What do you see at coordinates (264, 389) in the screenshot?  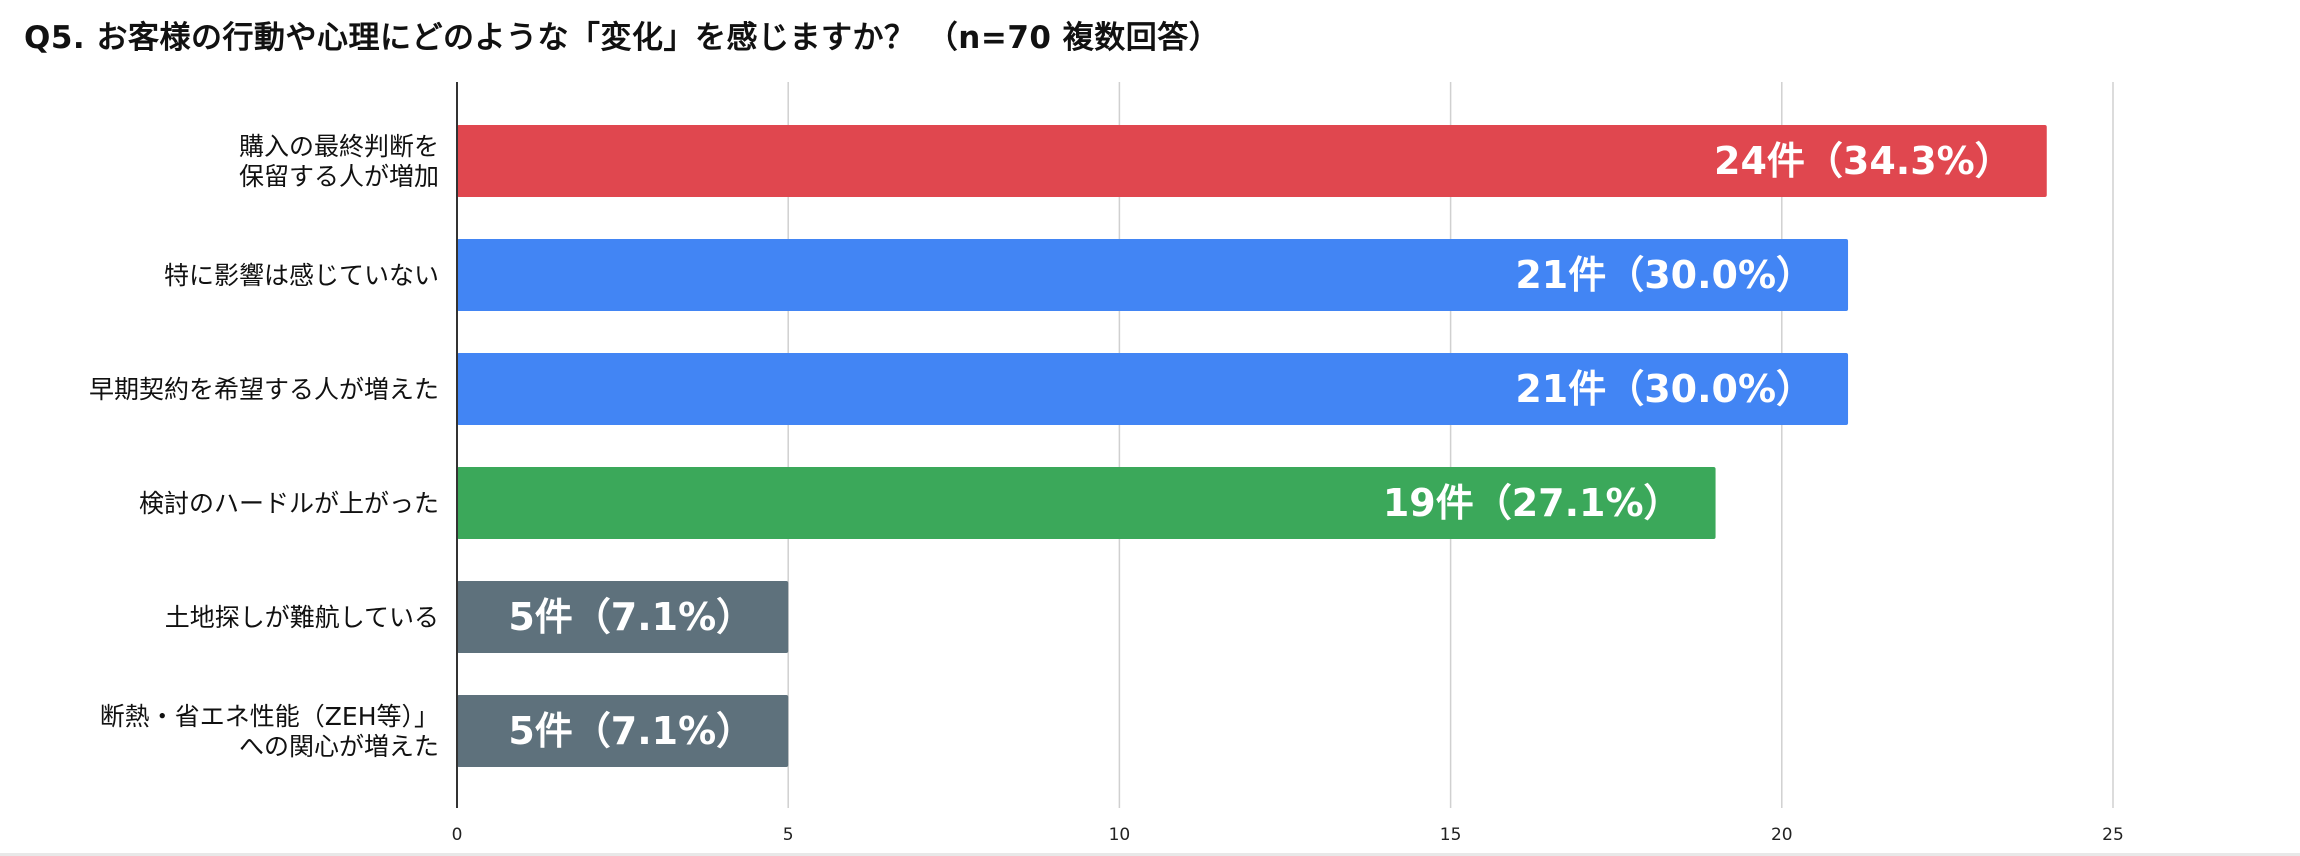 I see `category-label: 早期契約を希望する人が増えた` at bounding box center [264, 389].